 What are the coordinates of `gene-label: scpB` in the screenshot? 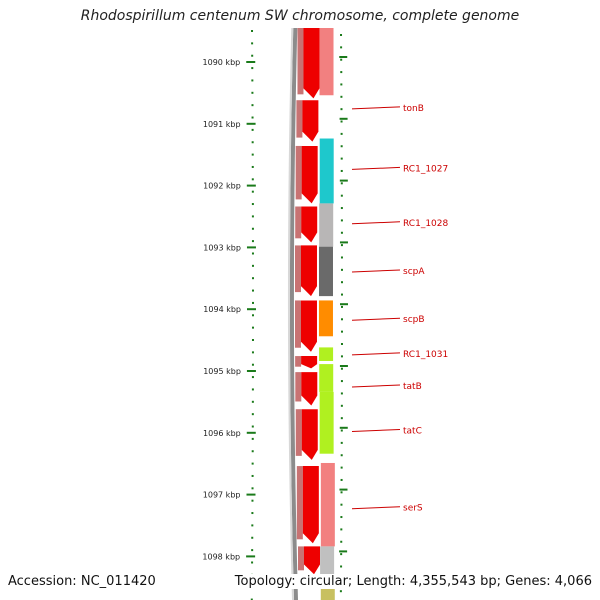 It's located at (414, 320).